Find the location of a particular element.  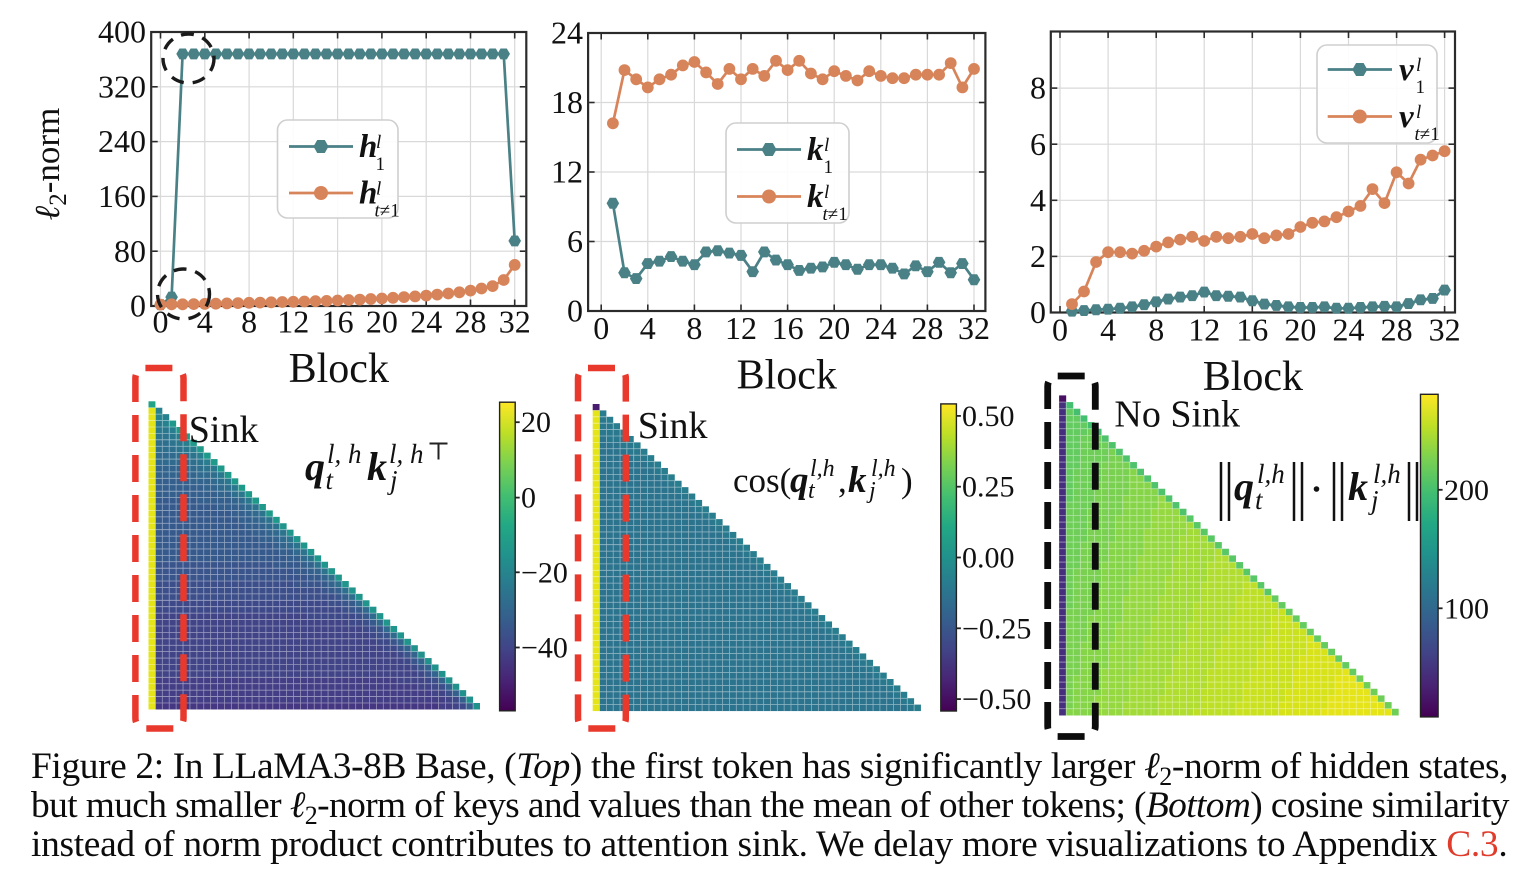

svg-text: 240 is located at coordinates (122, 141).